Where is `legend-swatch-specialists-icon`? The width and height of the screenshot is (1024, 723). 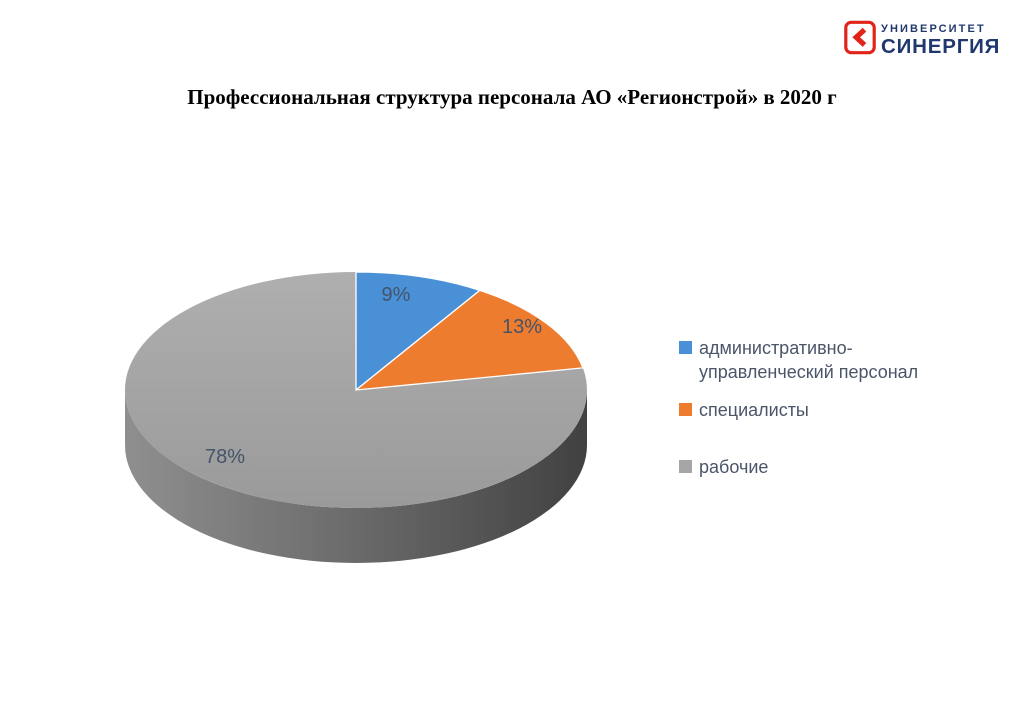 legend-swatch-specialists-icon is located at coordinates (685, 409).